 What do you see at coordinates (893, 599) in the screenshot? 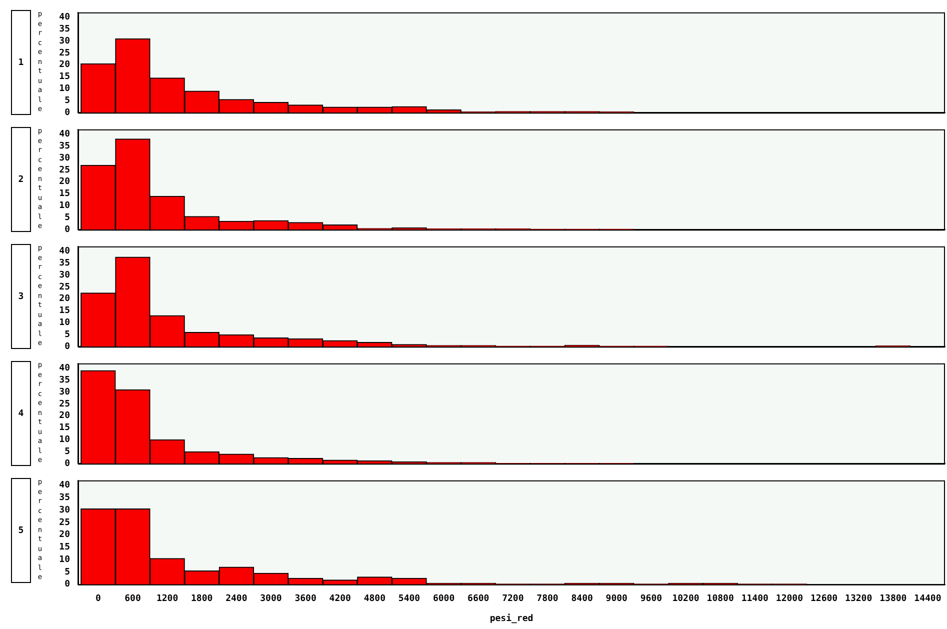
I see `x-tick-label: 13800` at bounding box center [893, 599].